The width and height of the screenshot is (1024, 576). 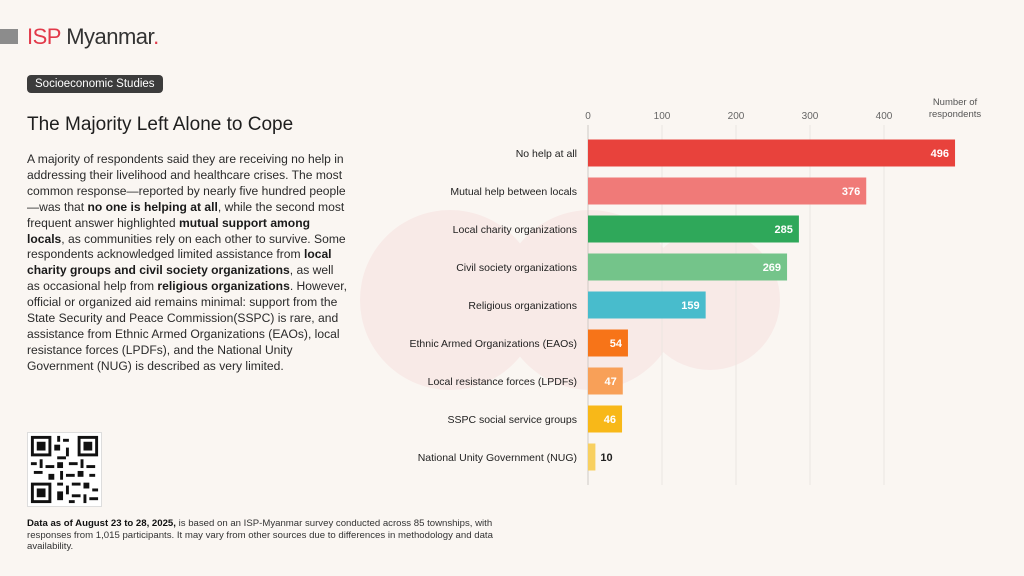 I want to click on axis-title: Number of respondents, so click(x=955, y=108).